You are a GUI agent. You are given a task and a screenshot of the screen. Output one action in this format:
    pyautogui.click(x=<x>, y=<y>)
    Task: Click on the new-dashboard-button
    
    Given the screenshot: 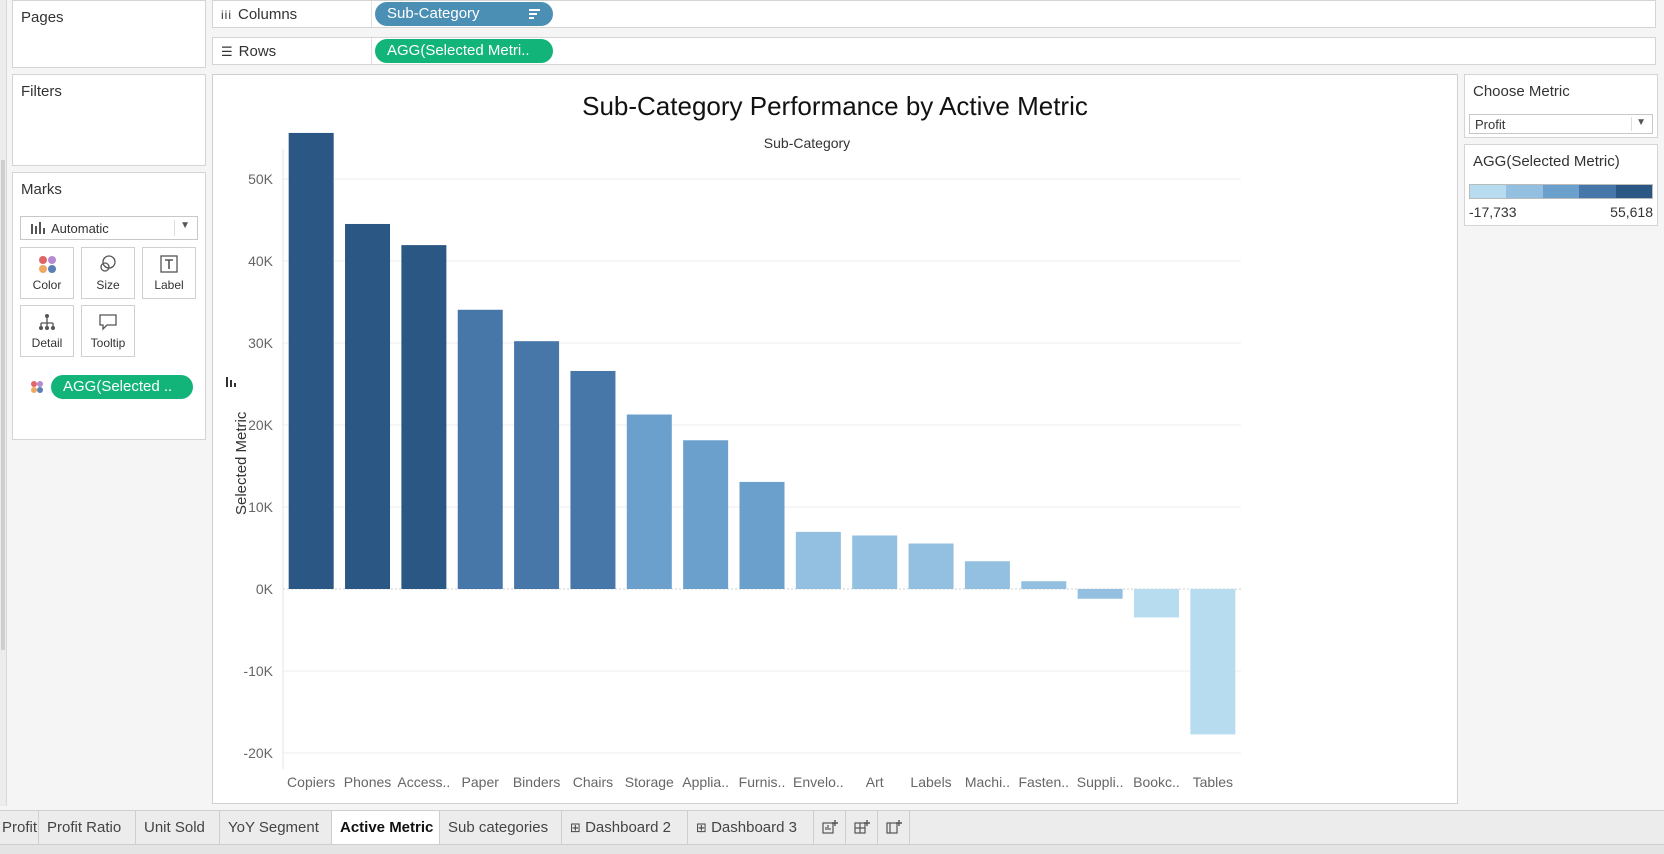 What is the action you would take?
    pyautogui.click(x=862, y=827)
    